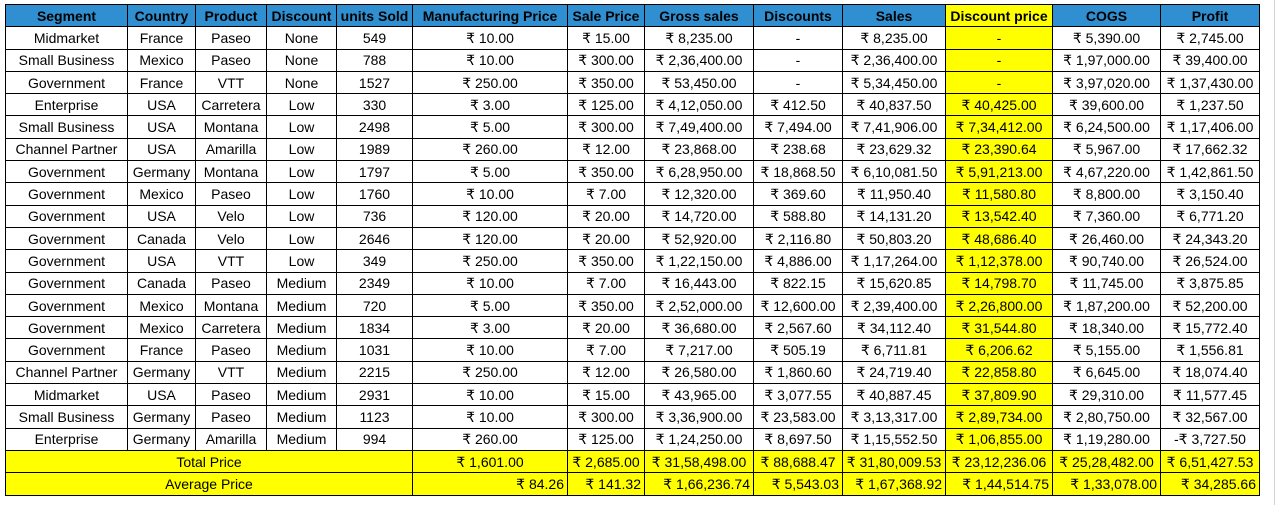  What do you see at coordinates (161, 283) in the screenshot?
I see `cell-country: Canada` at bounding box center [161, 283].